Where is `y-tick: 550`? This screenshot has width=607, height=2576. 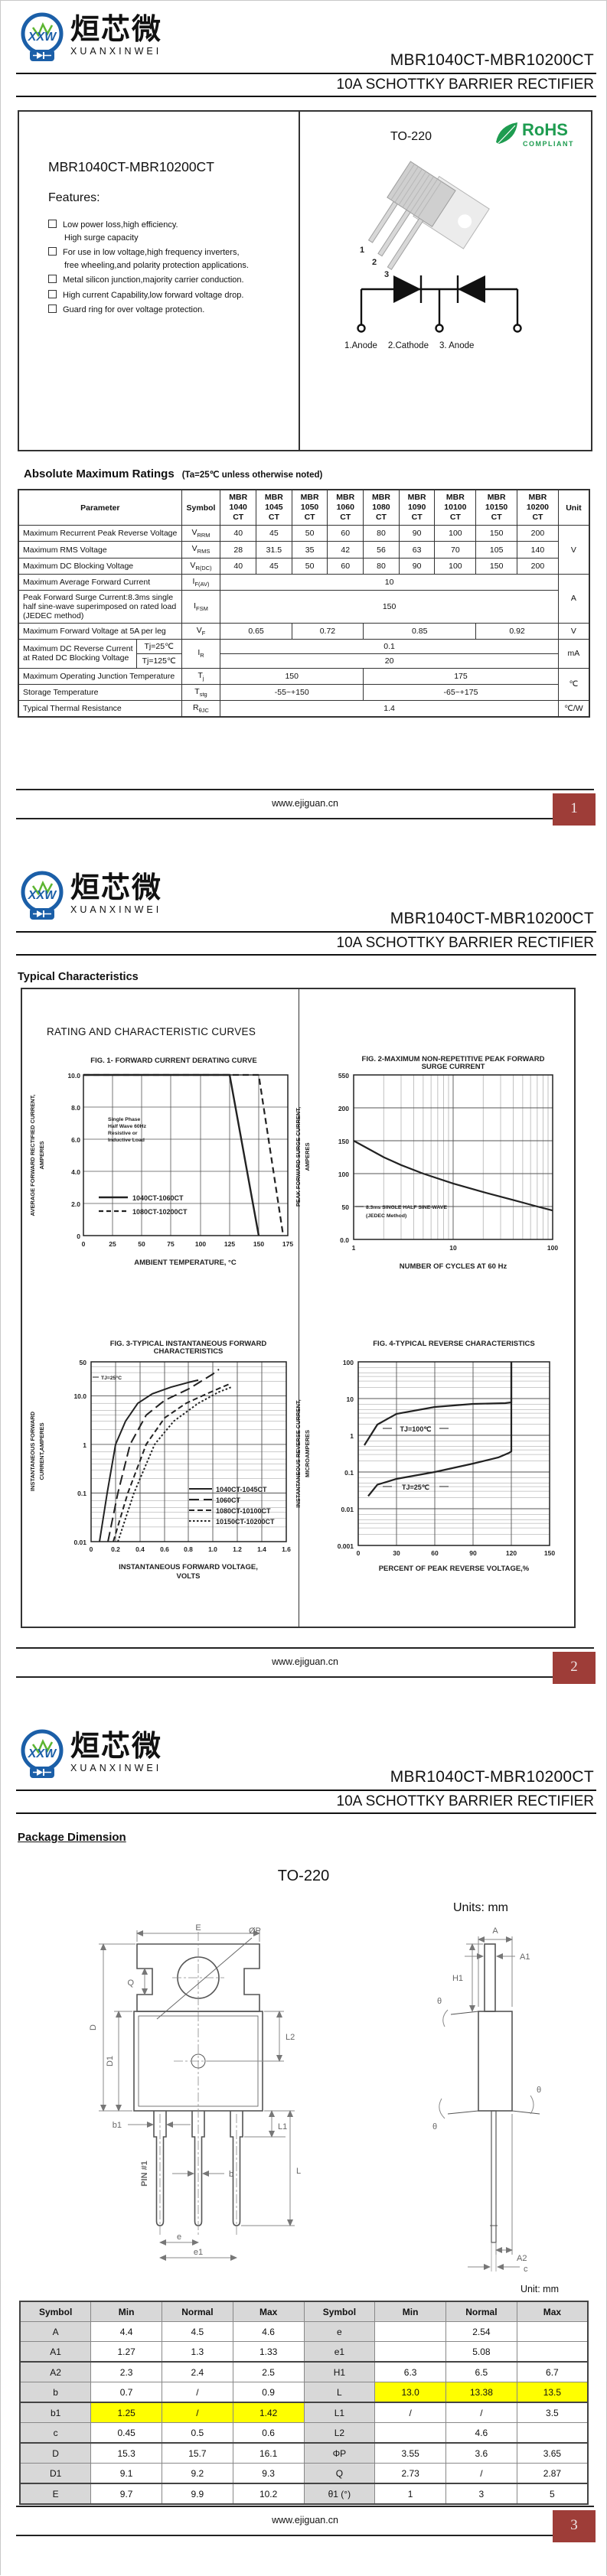
y-tick: 550 is located at coordinates (344, 1076).